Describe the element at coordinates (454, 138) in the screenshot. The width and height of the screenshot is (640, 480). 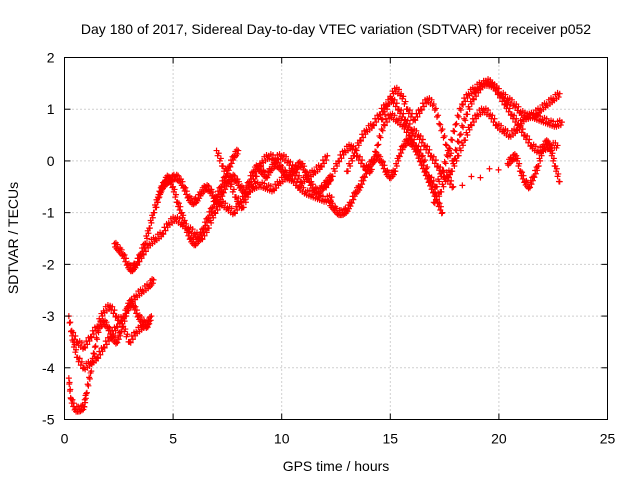
I see `series-trace-j` at that location.